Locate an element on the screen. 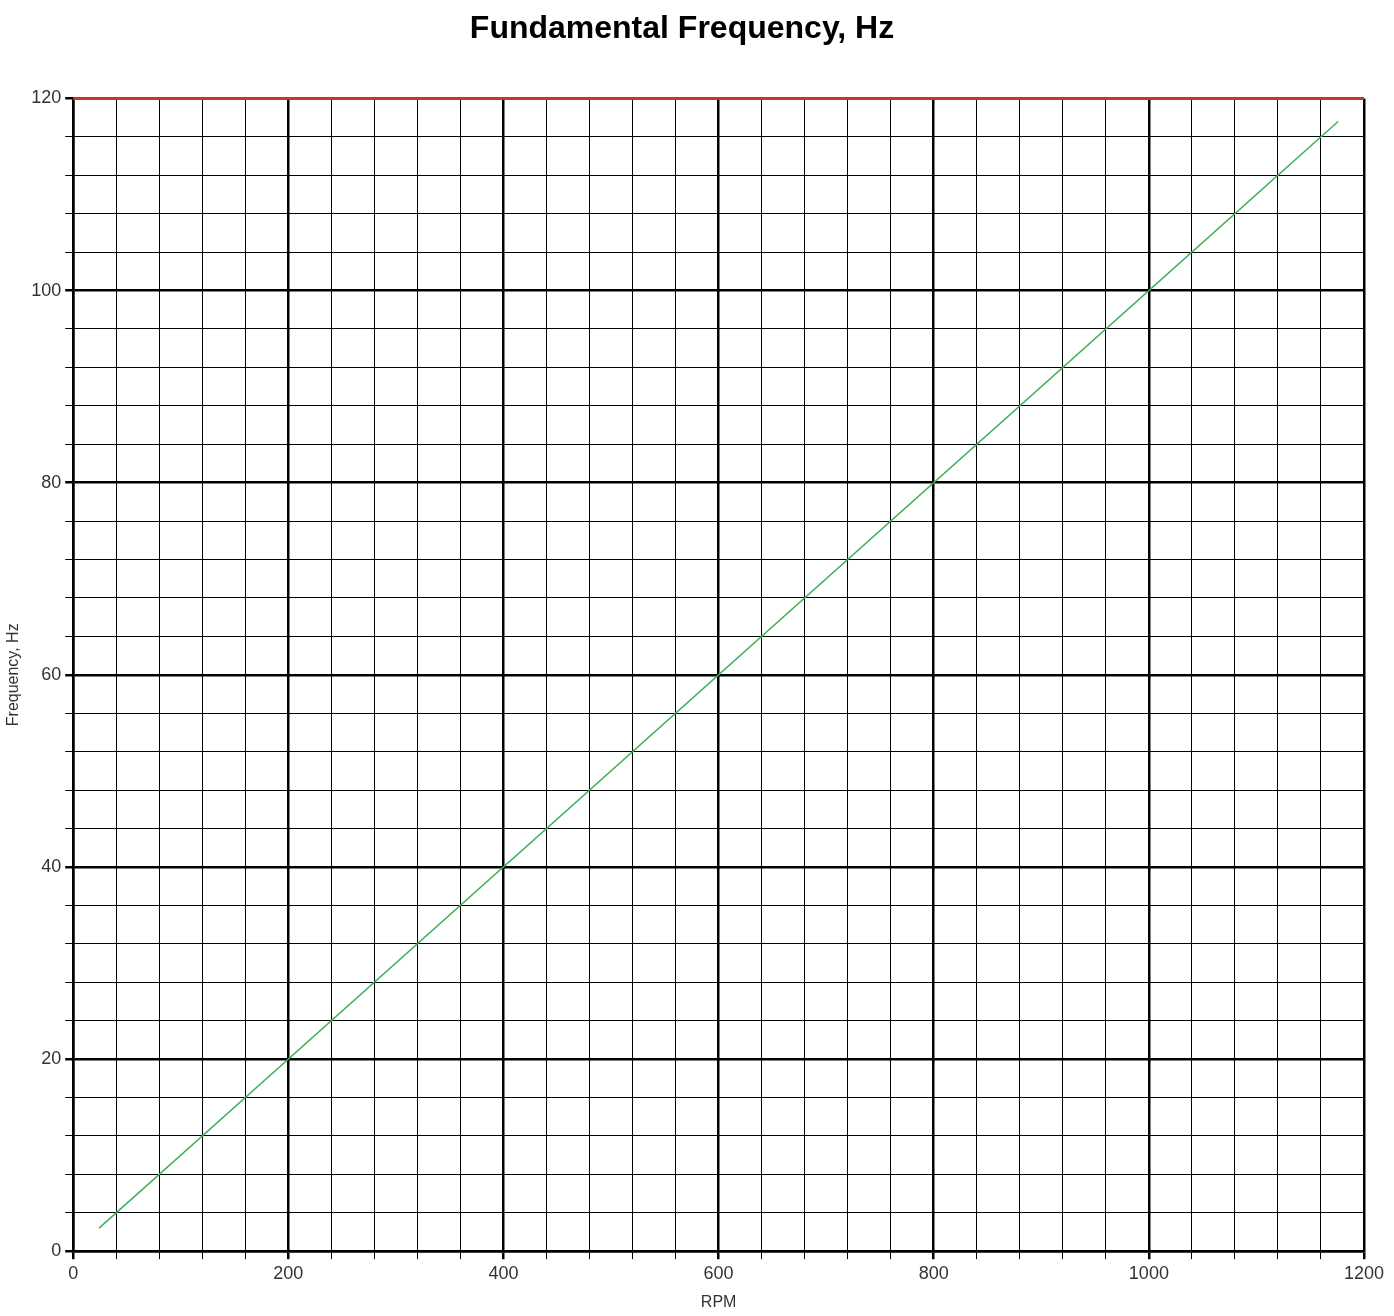  x-tick-label: 1000 is located at coordinates (1148, 1272).